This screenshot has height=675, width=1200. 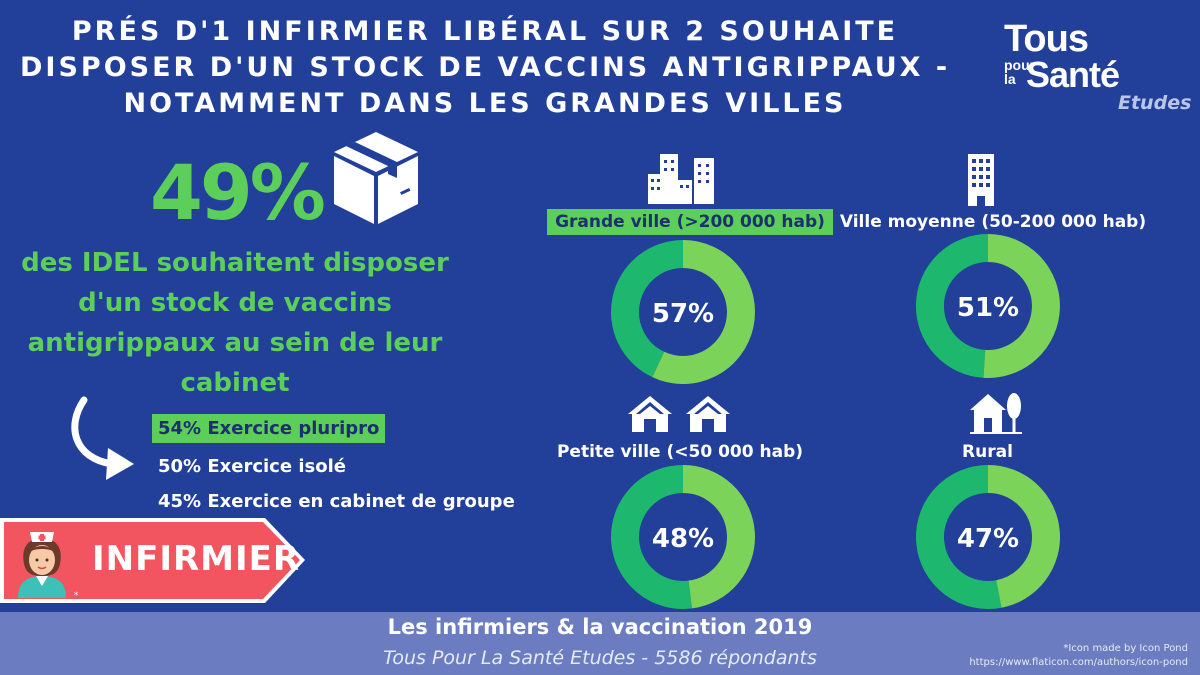 I want to click on donut-value-label-grande-ville: 57%, so click(x=683, y=314).